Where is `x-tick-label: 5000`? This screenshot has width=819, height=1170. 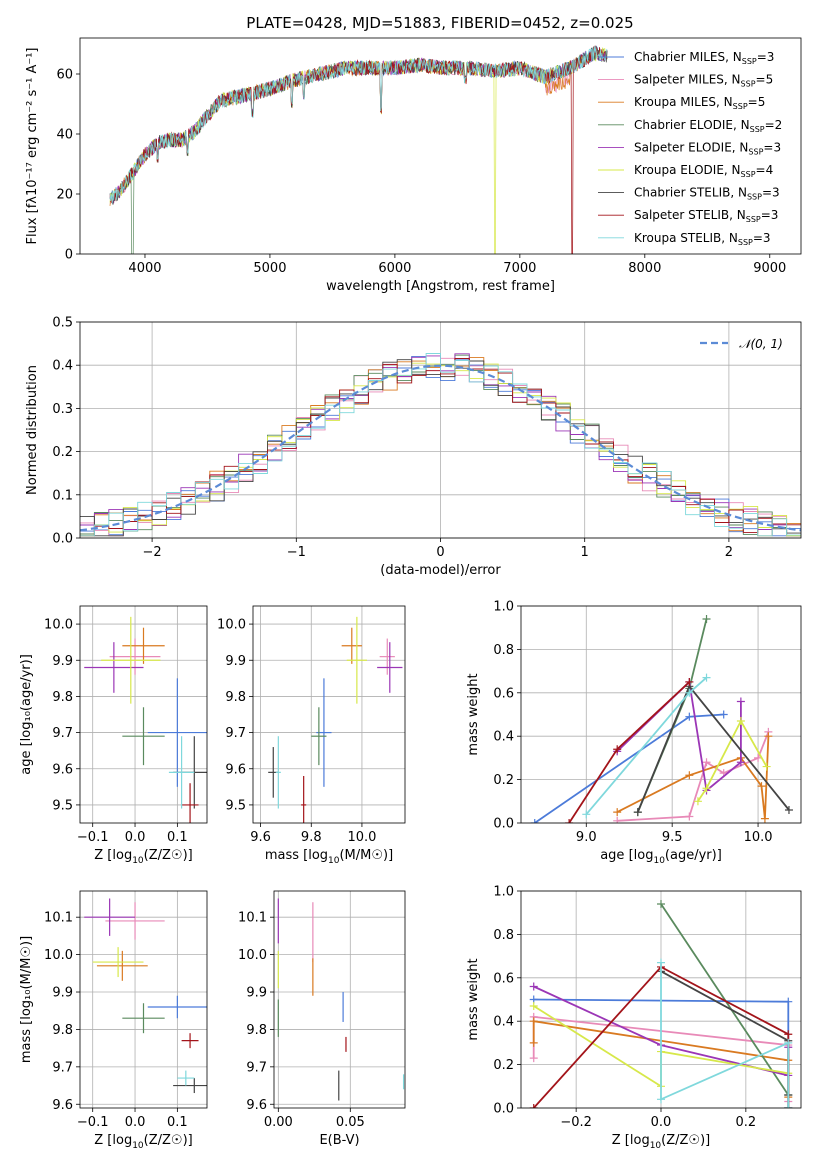 x-tick-label: 5000 is located at coordinates (269, 268).